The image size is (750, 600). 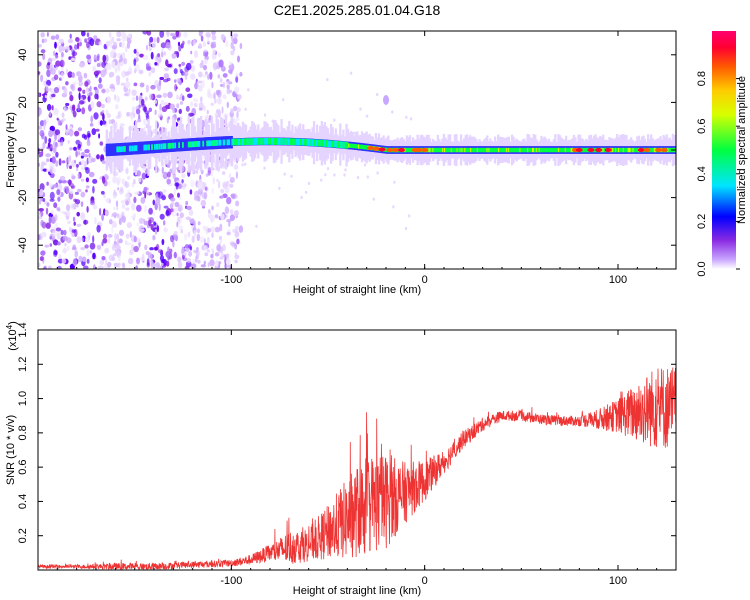 I want to click on colorbar-ticks: 0.0 0.2 0.4 0.6 0.8, so click(x=718, y=174).